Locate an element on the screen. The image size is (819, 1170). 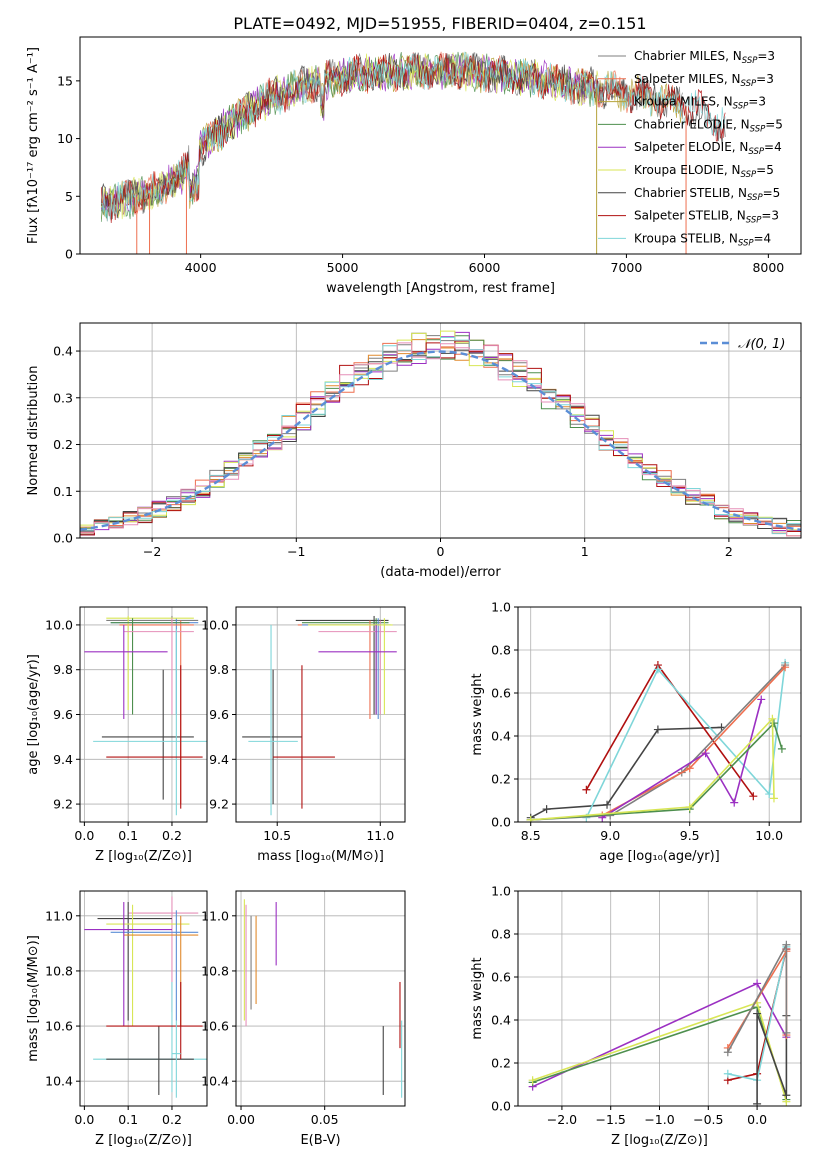
y-axis-label: Normed distribution is located at coordinates (33, 431).